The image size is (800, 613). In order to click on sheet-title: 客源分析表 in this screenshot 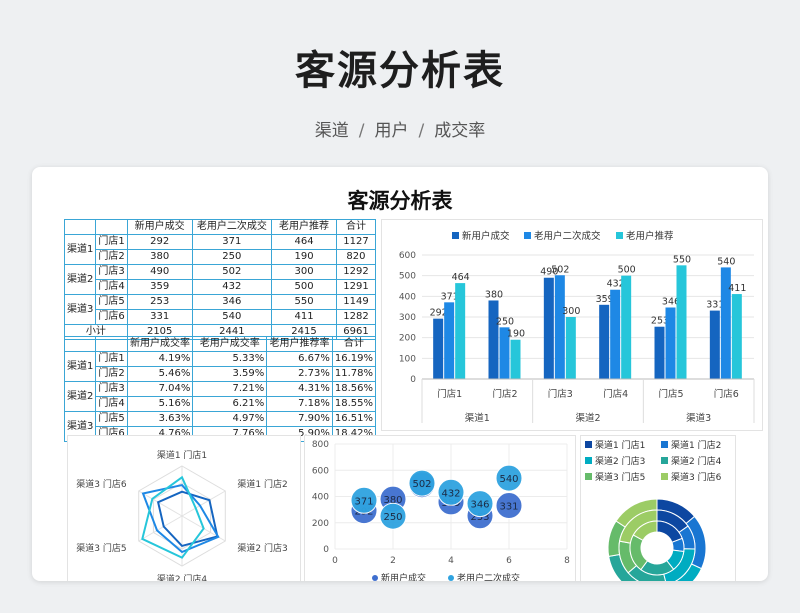, I will do `click(400, 201)`.